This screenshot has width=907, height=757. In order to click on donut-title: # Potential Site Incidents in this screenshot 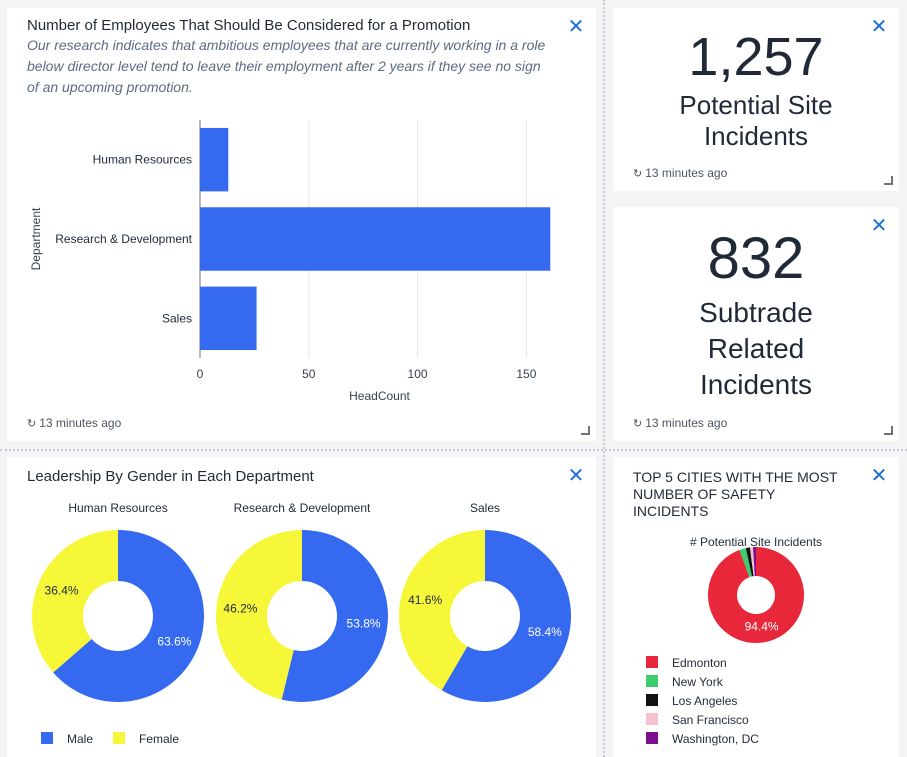, I will do `click(756, 542)`.